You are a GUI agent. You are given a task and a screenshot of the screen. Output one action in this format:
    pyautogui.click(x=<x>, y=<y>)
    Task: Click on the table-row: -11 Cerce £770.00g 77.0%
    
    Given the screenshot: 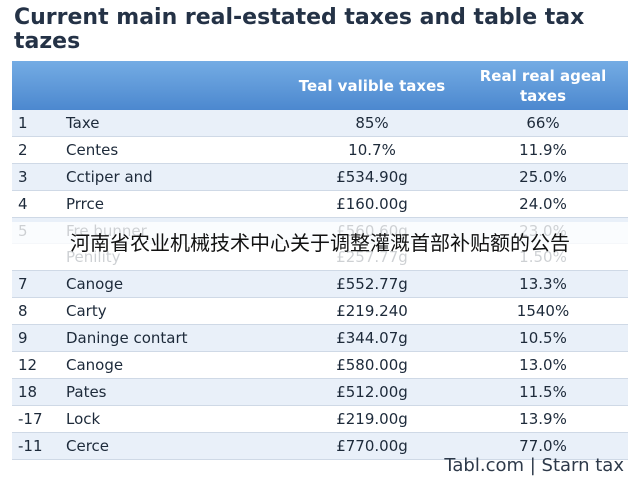 What is the action you would take?
    pyautogui.click(x=320, y=446)
    